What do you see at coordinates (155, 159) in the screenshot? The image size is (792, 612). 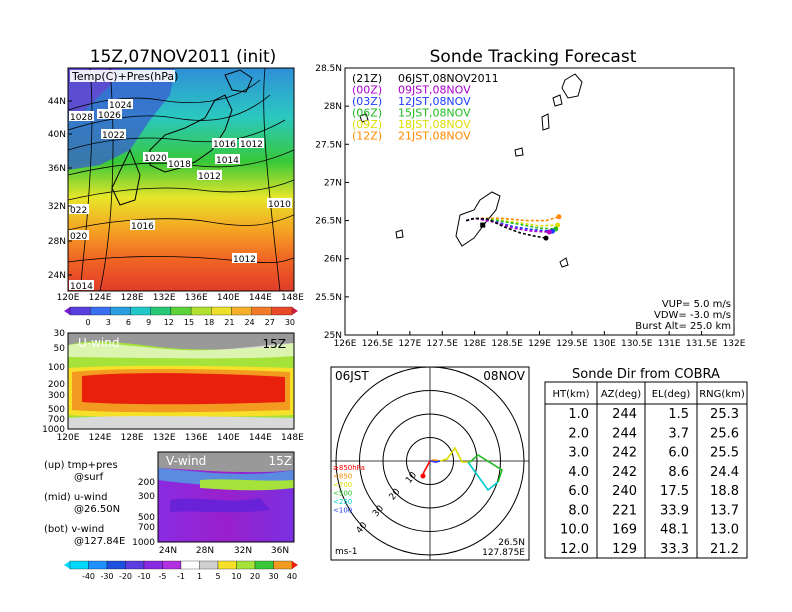 I see `isobar-label: 1020` at bounding box center [155, 159].